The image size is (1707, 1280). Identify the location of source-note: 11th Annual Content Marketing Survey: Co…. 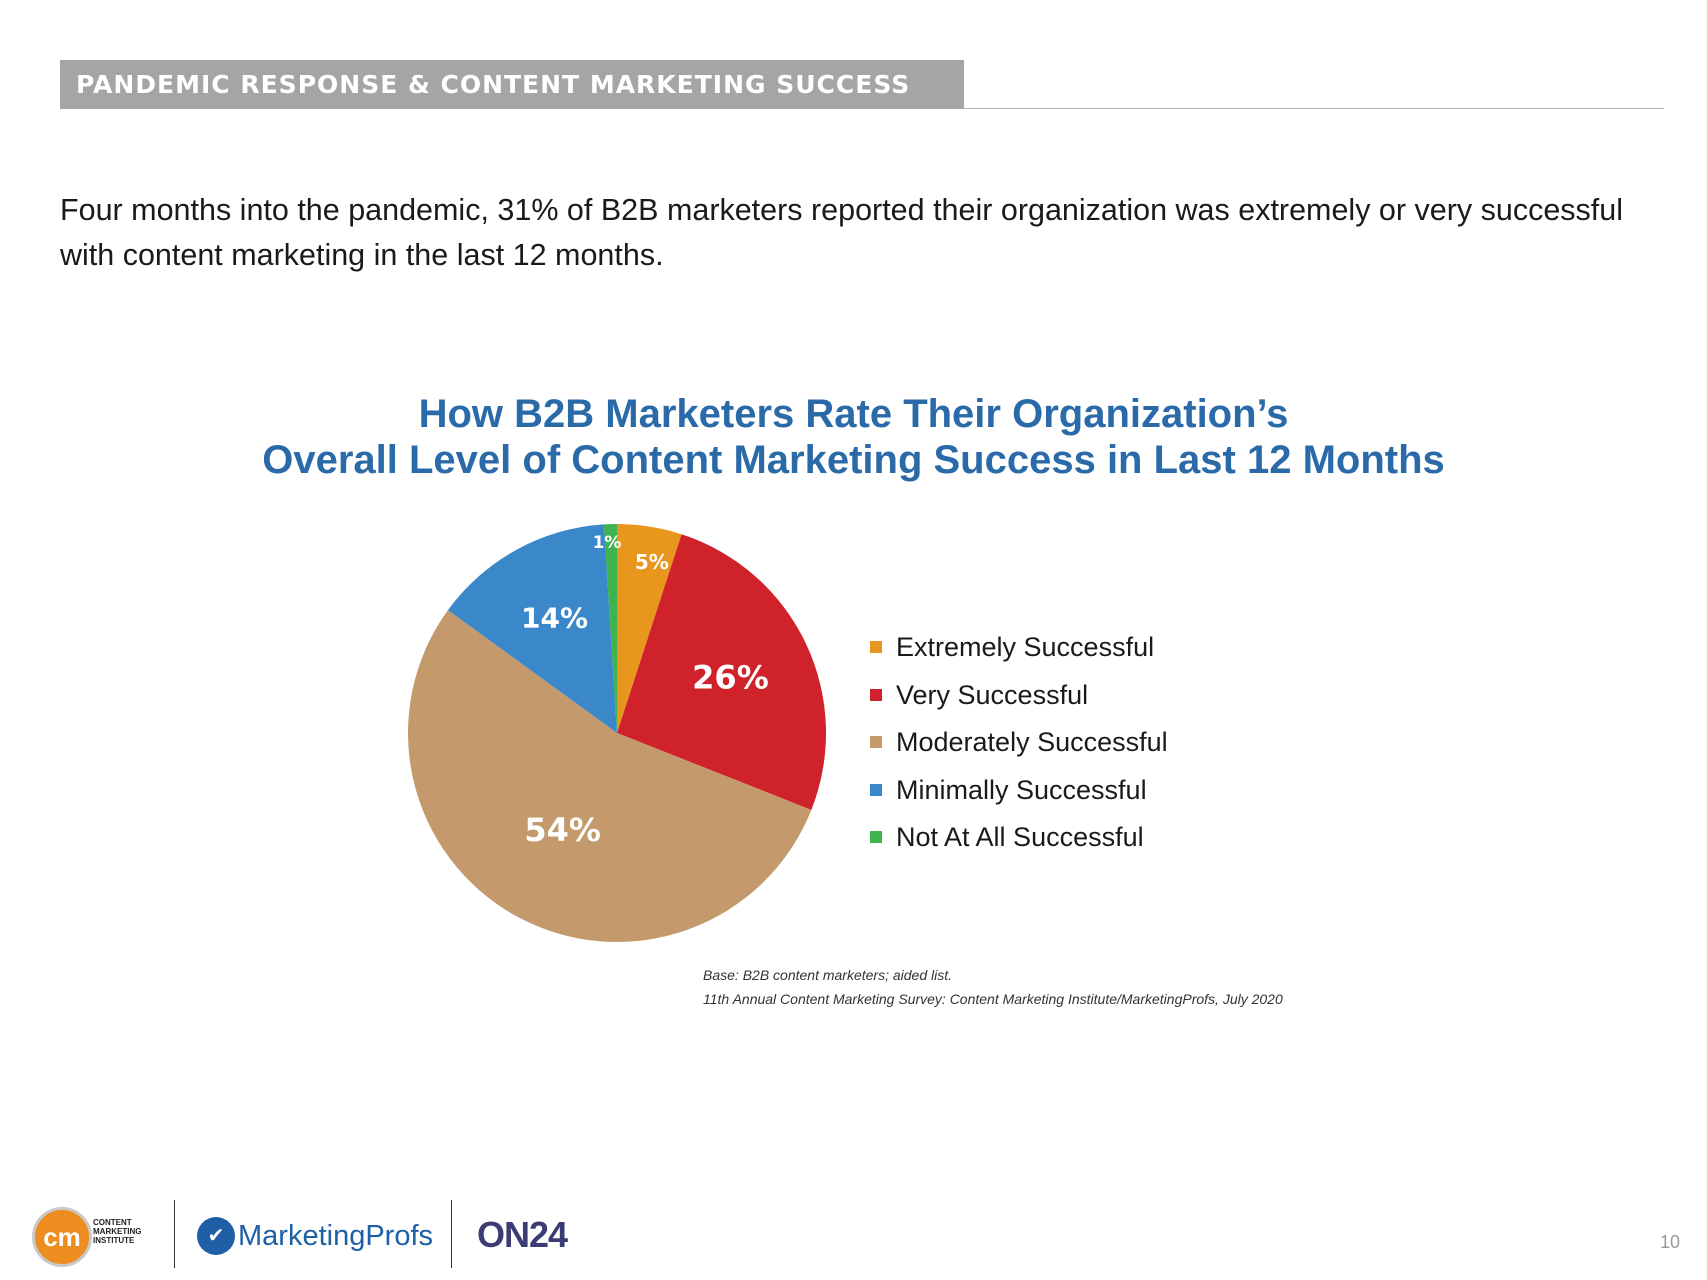
(993, 999).